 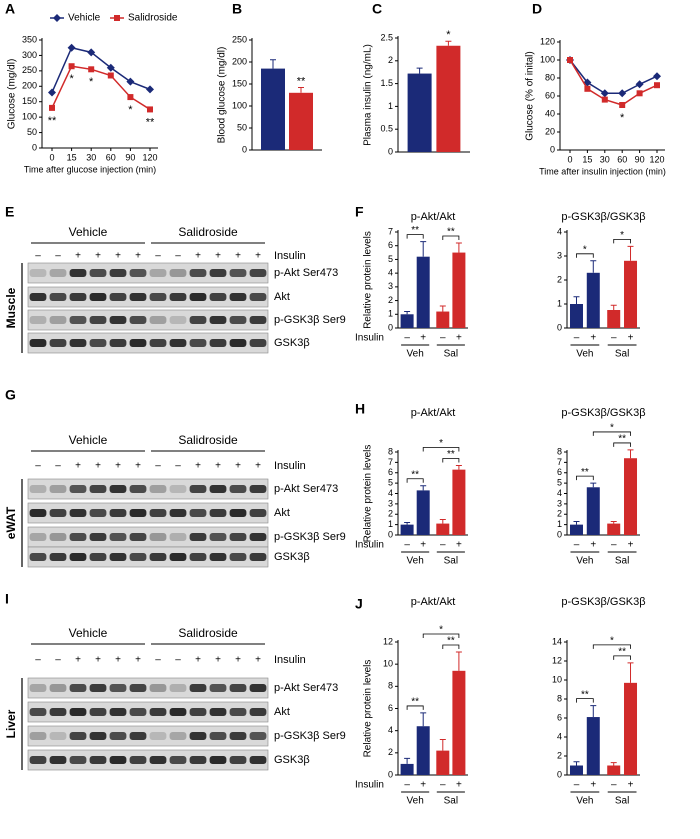 I want to click on y-tick-label: 4, so click(x=559, y=736).